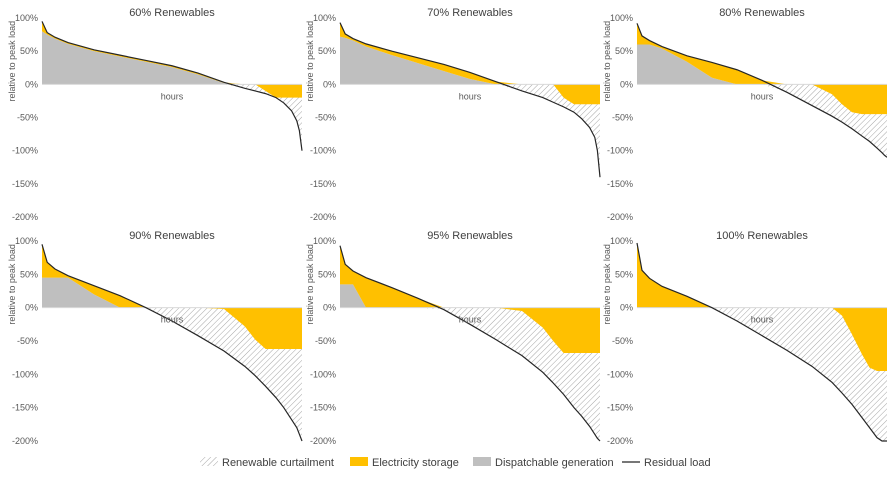  Describe the element at coordinates (762, 236) in the screenshot. I see `chart-title: 100% Renewables` at that location.